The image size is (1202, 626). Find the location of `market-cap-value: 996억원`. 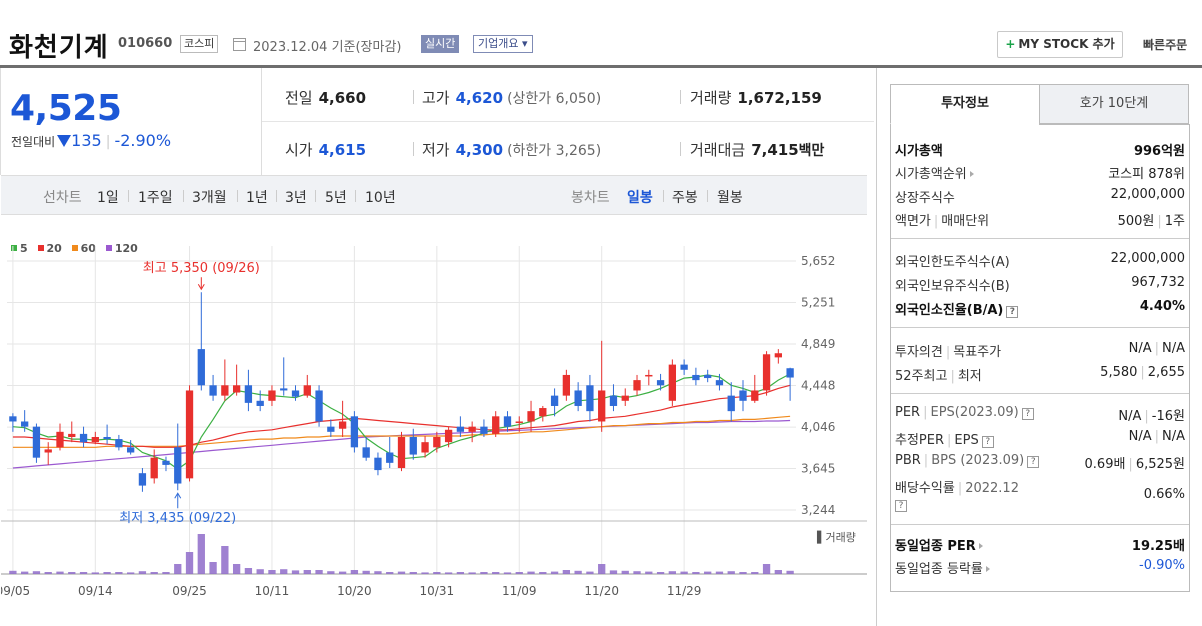

market-cap-value: 996억원 is located at coordinates (1159, 151).